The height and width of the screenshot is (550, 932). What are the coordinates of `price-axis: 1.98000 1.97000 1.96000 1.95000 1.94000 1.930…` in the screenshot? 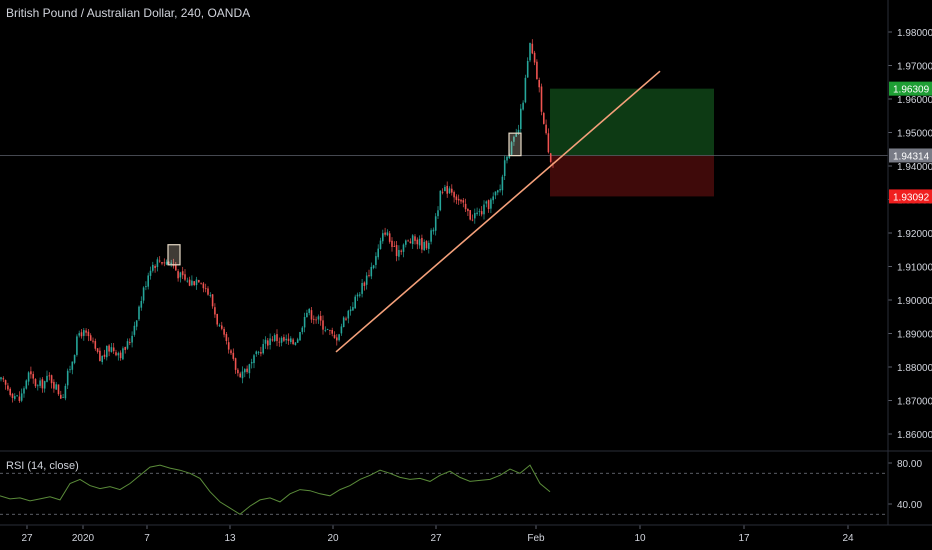 It's located at (910, 269).